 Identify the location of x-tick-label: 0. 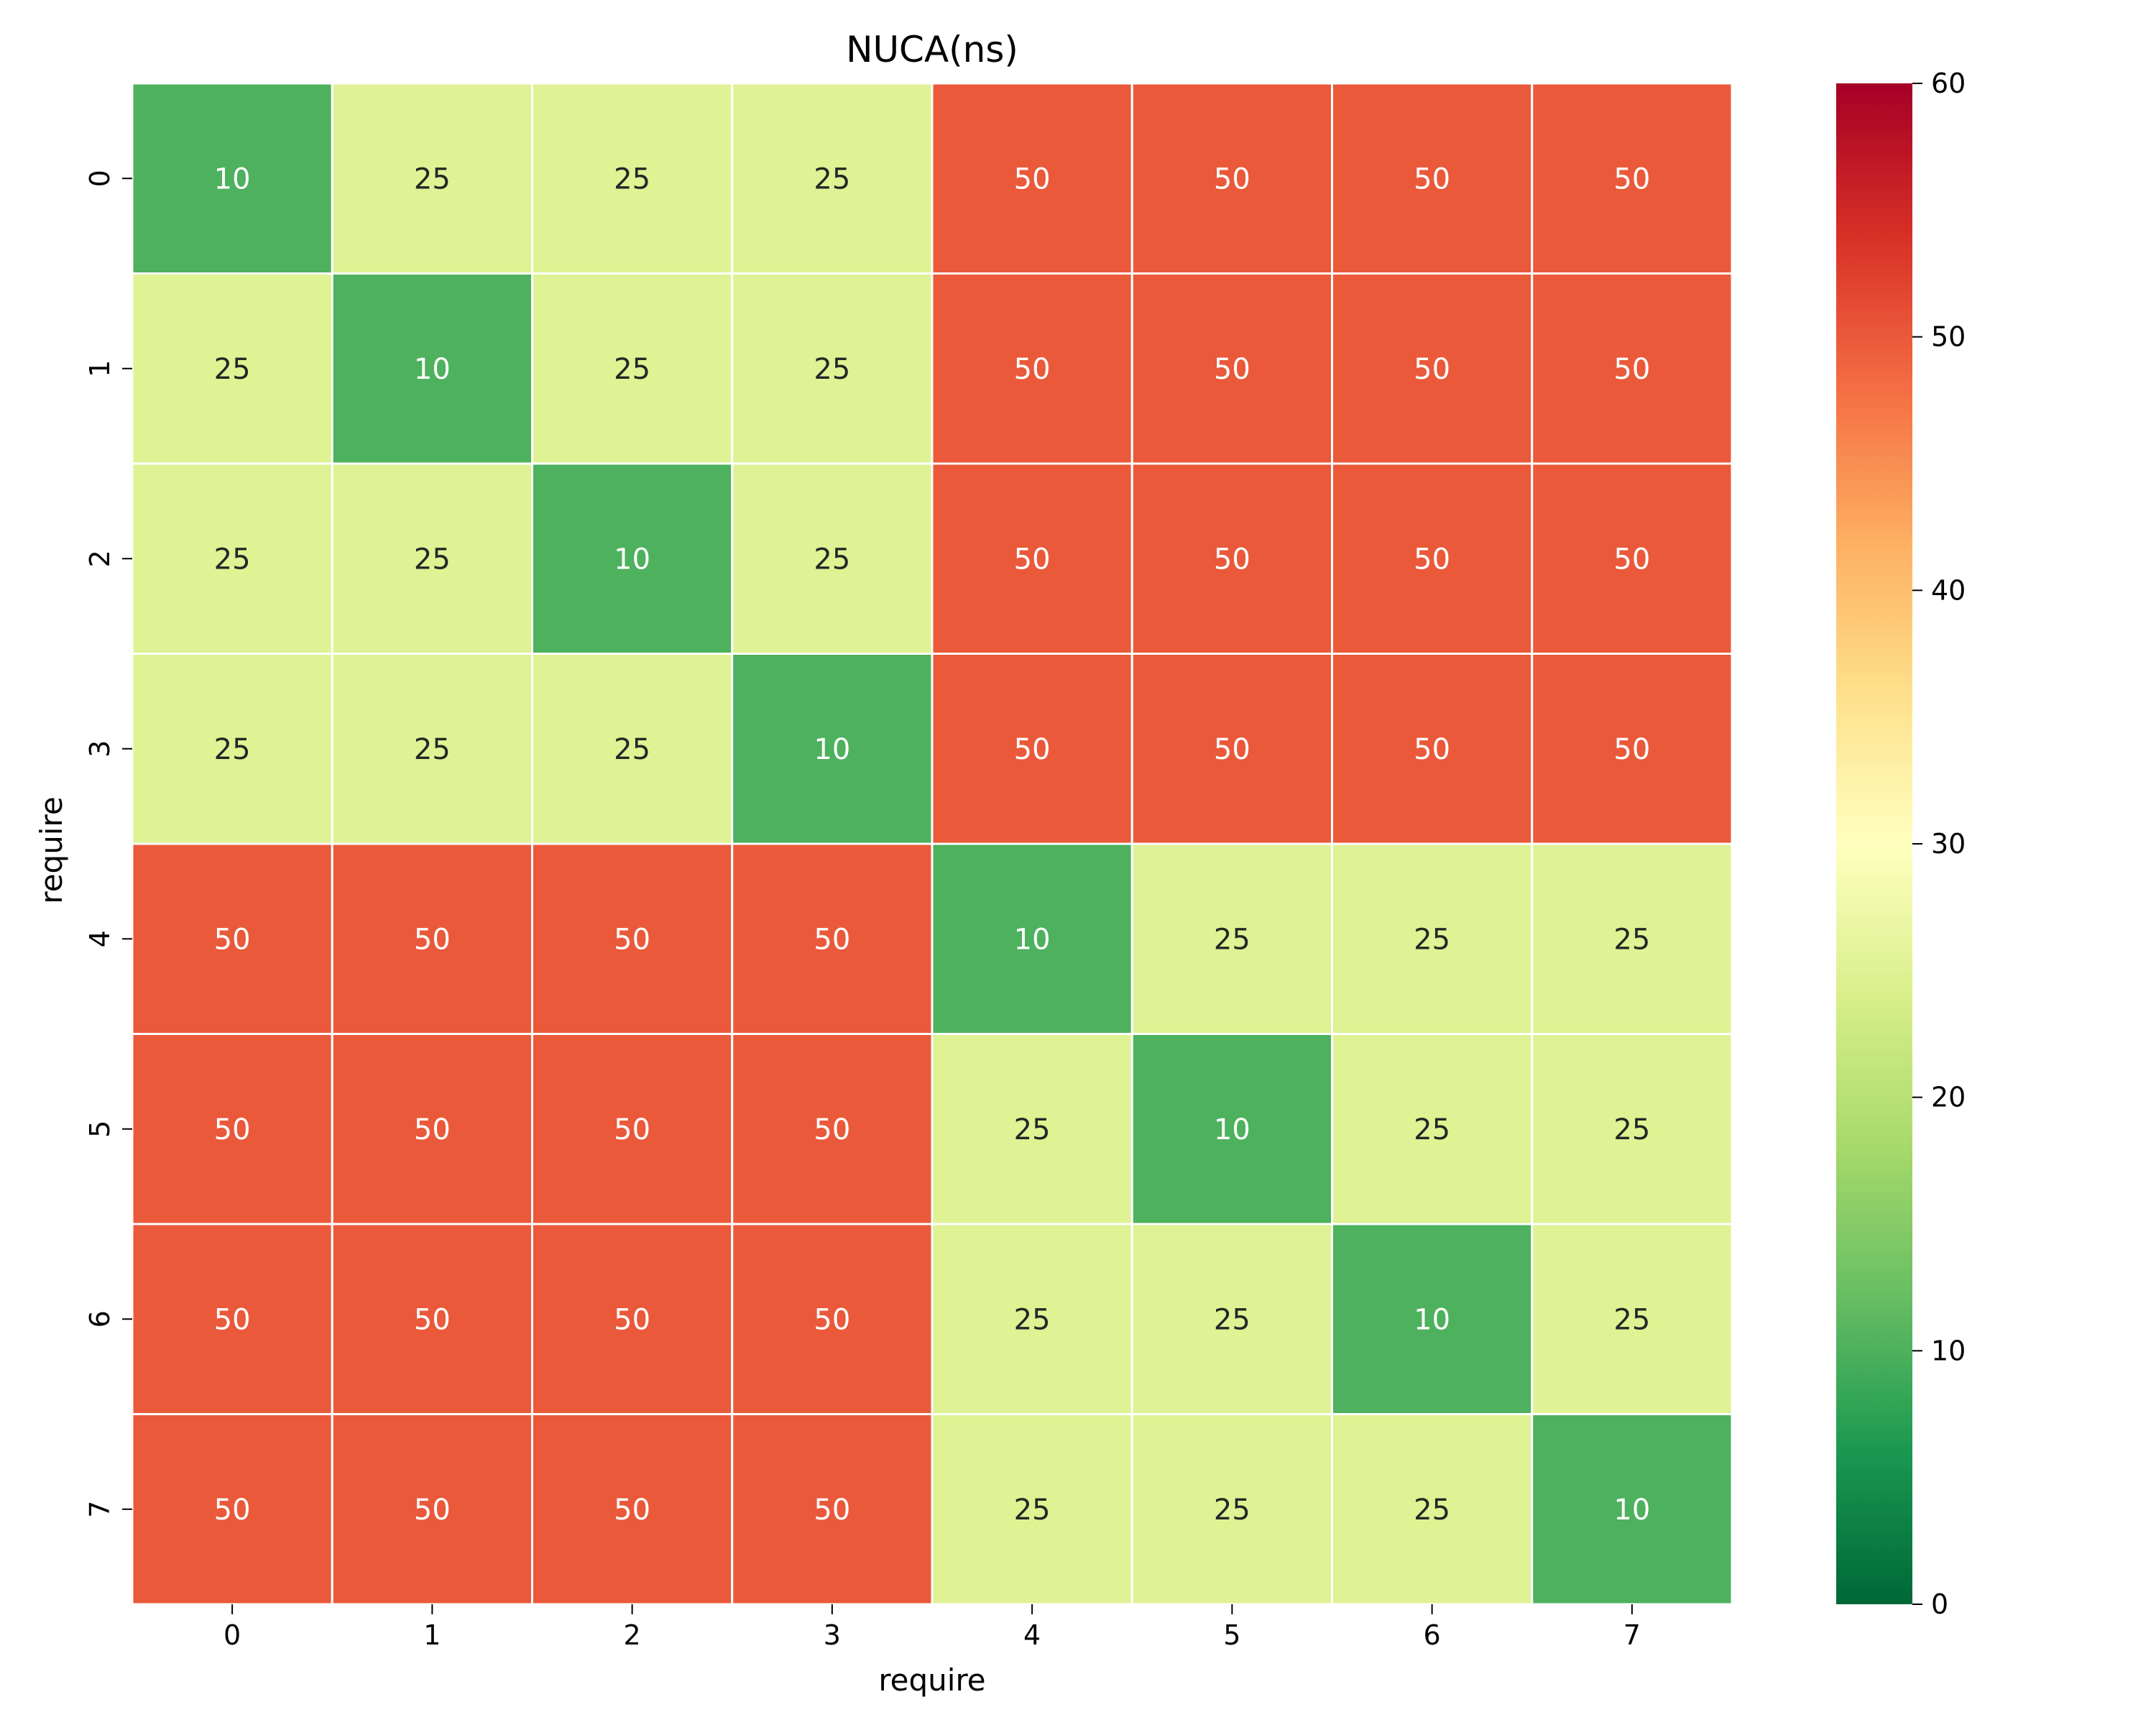
(233, 1635).